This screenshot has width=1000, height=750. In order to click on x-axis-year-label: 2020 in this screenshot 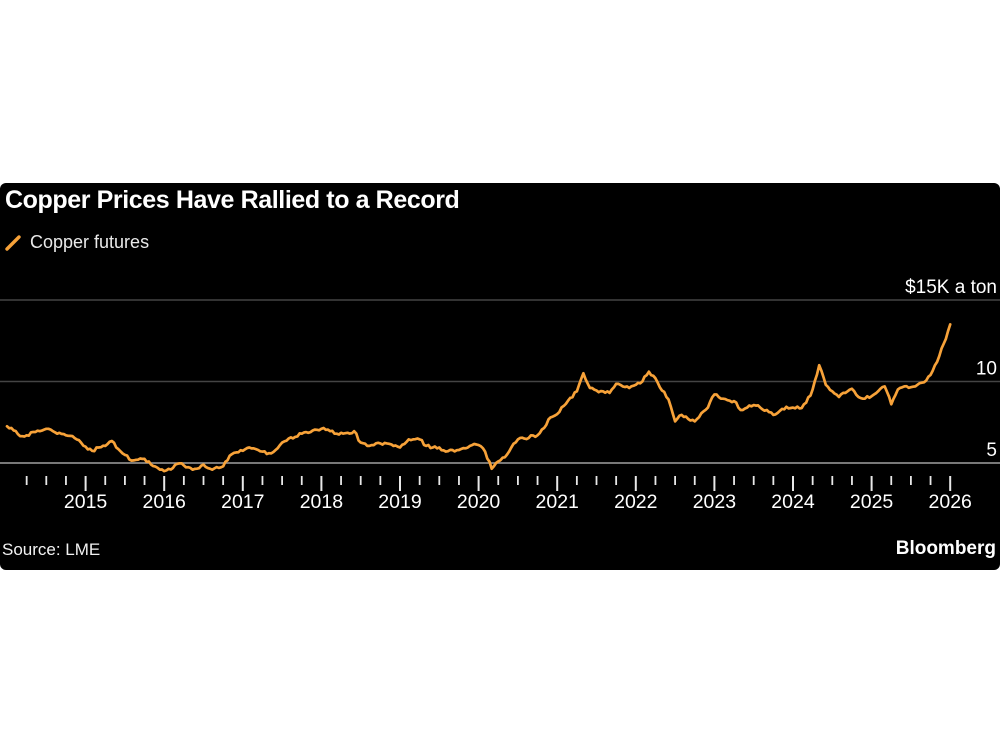, I will do `click(479, 502)`.